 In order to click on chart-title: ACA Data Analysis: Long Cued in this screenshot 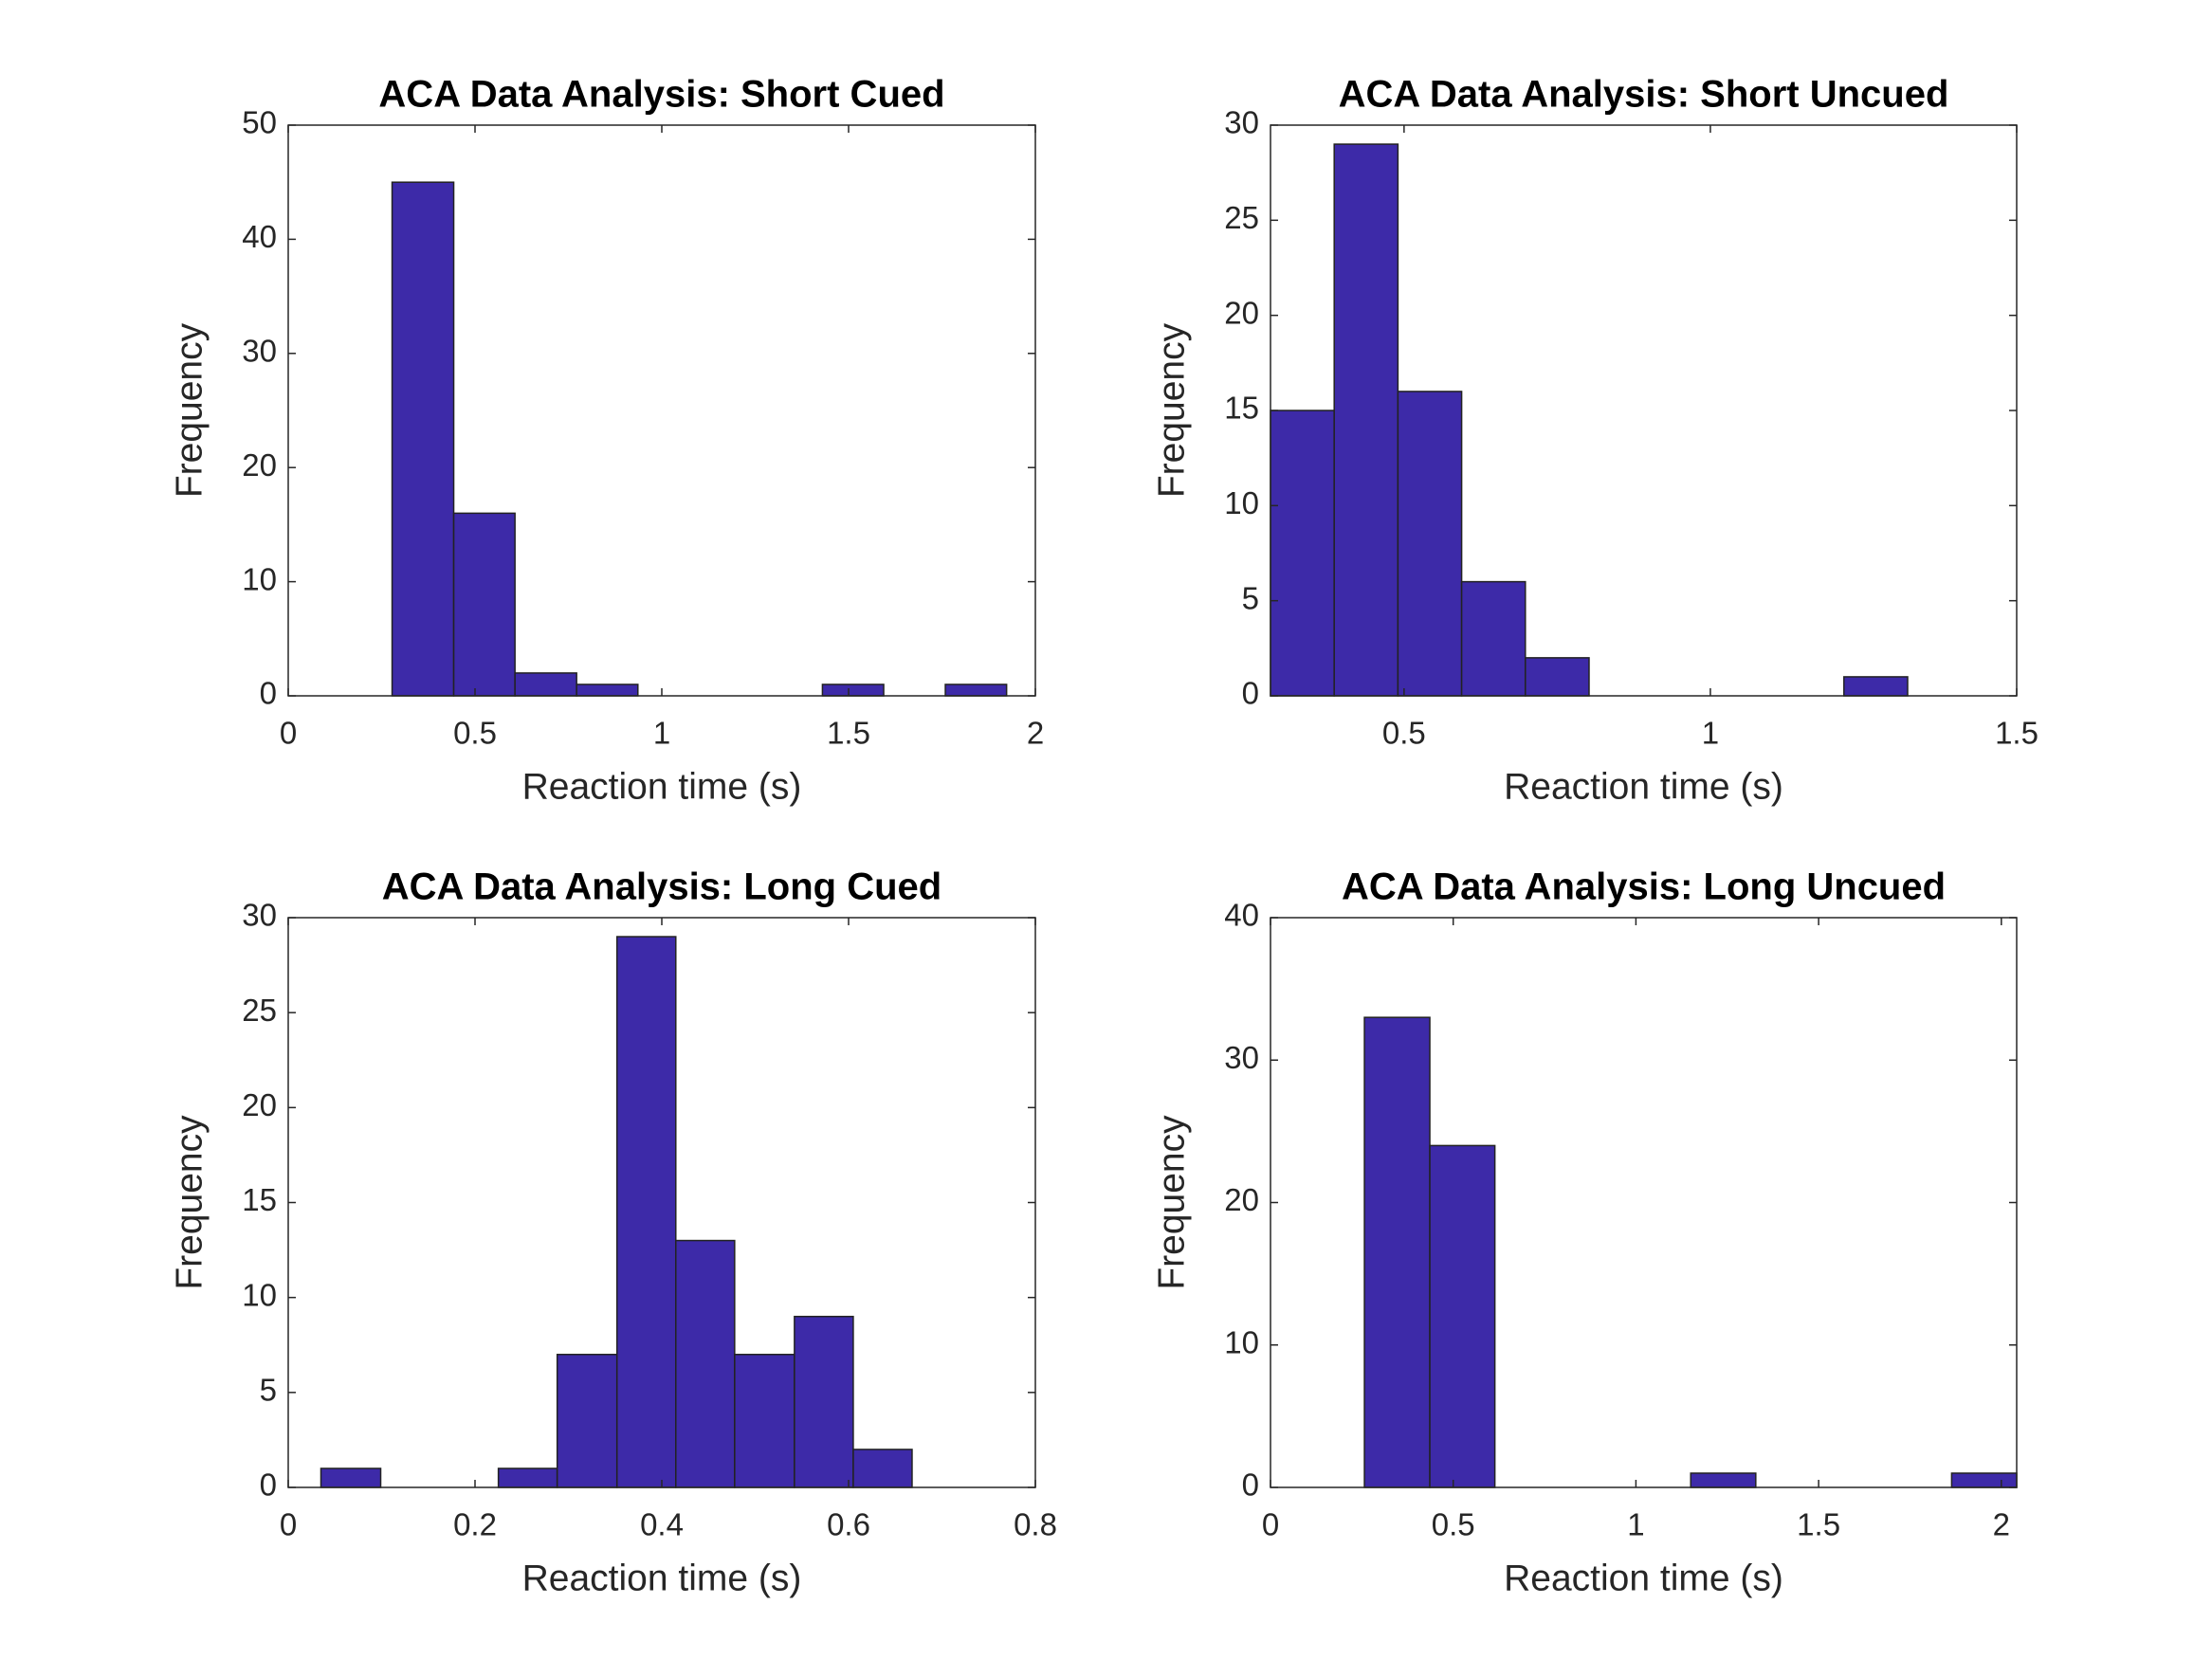, I will do `click(661, 887)`.